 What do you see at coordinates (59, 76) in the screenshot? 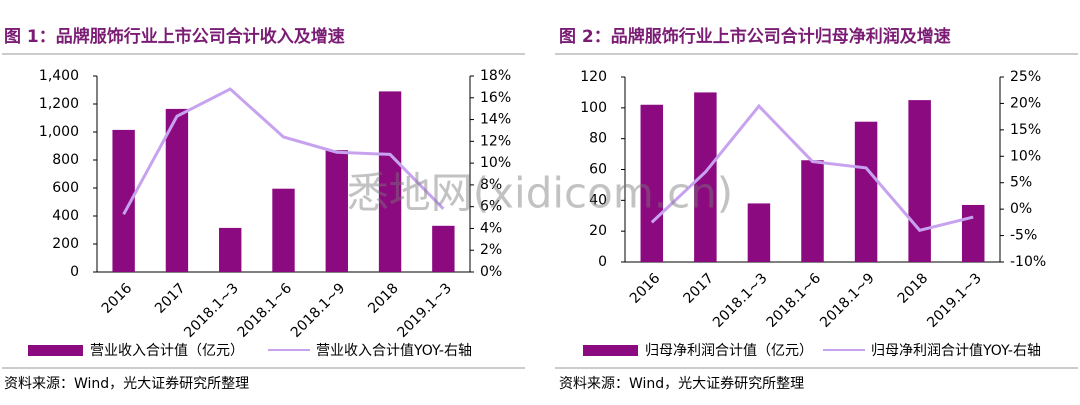
I see `y-tick-label: 1,400` at bounding box center [59, 76].